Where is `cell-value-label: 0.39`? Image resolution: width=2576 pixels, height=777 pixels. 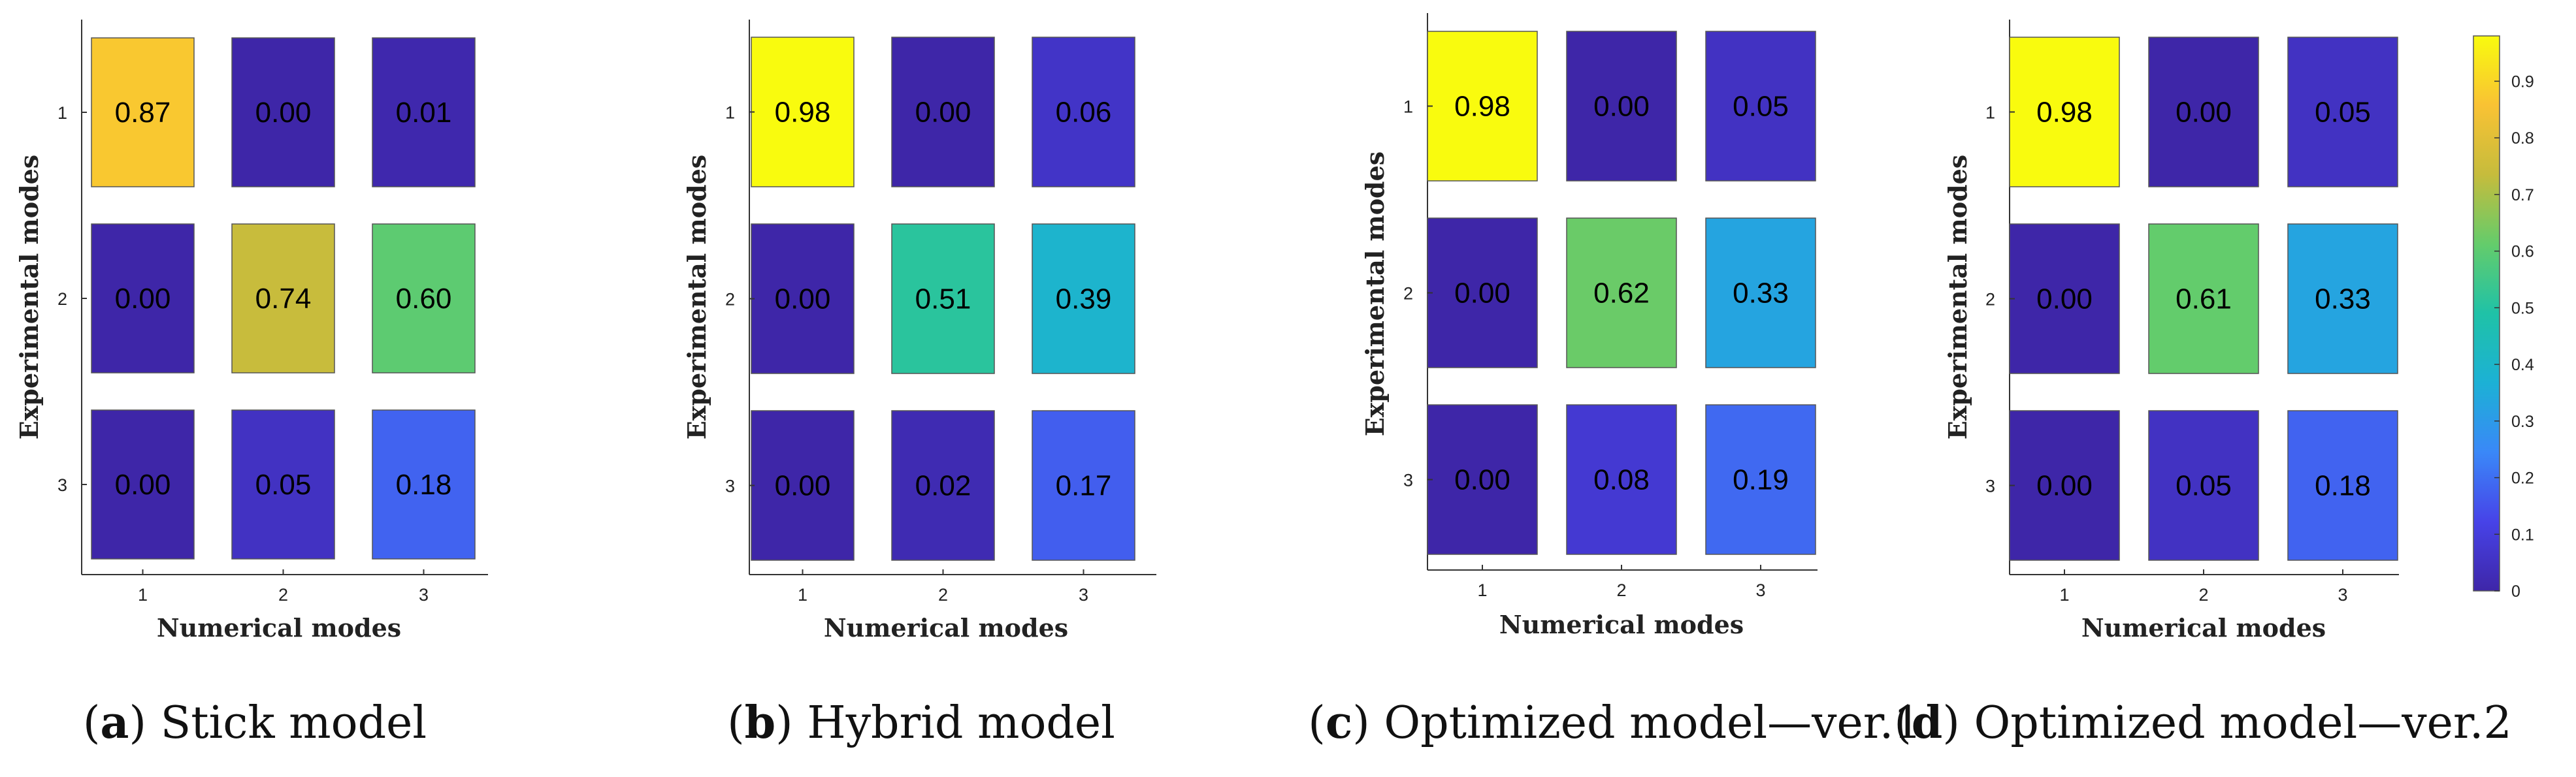
cell-value-label: 0.39 is located at coordinates (1084, 299).